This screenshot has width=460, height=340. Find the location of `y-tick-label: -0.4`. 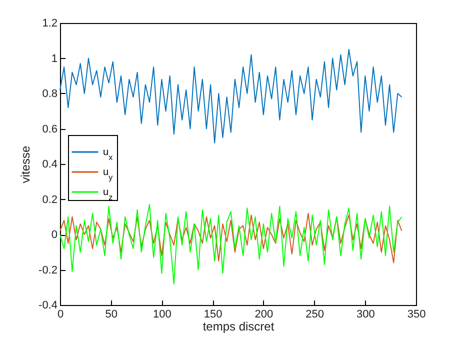

y-tick-label: -0.4 is located at coordinates (48, 306).